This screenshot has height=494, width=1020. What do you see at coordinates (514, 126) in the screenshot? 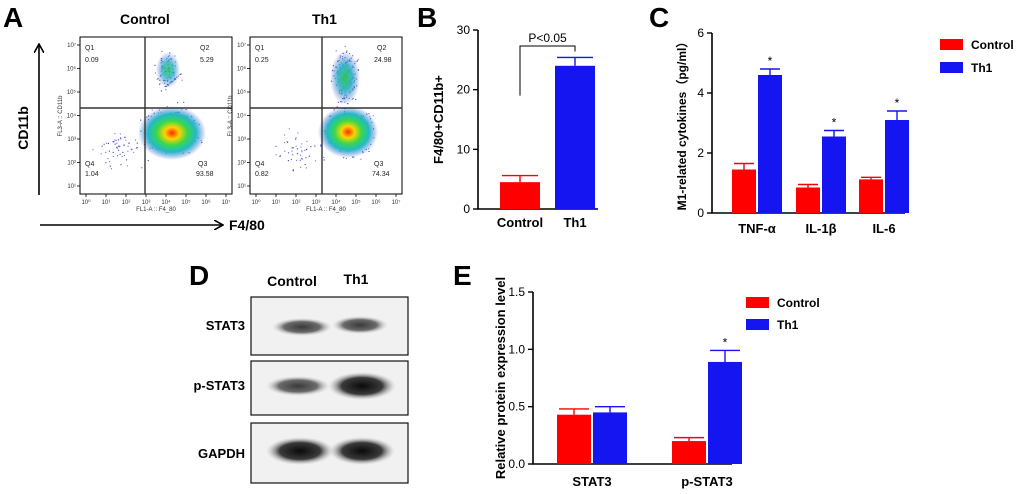
I see `chart-b: 0 10 20 30 F4/80+CD11b+ Control Th1 P<0.05` at bounding box center [514, 126].